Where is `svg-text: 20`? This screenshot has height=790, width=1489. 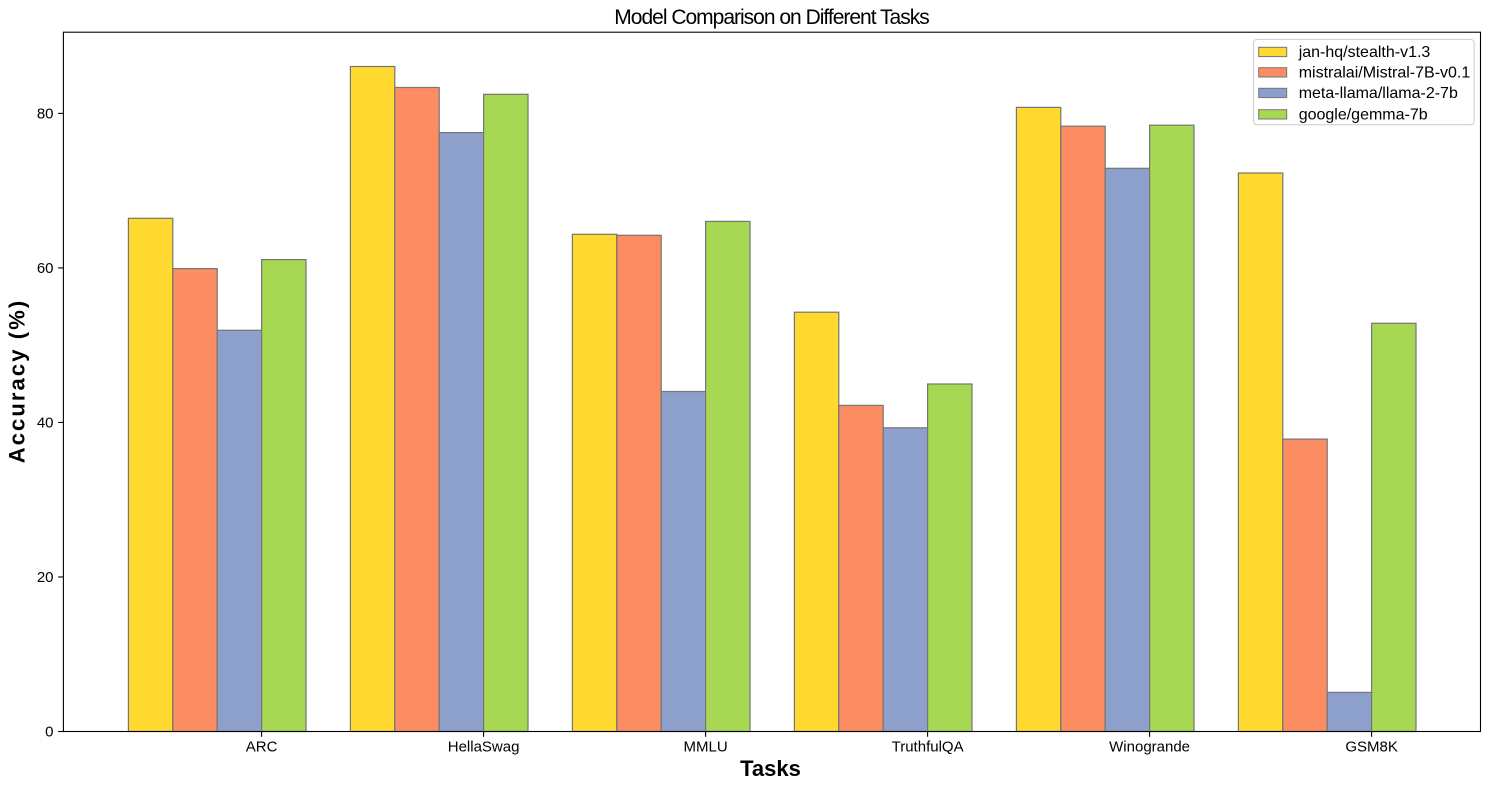 svg-text: 20 is located at coordinates (45, 577).